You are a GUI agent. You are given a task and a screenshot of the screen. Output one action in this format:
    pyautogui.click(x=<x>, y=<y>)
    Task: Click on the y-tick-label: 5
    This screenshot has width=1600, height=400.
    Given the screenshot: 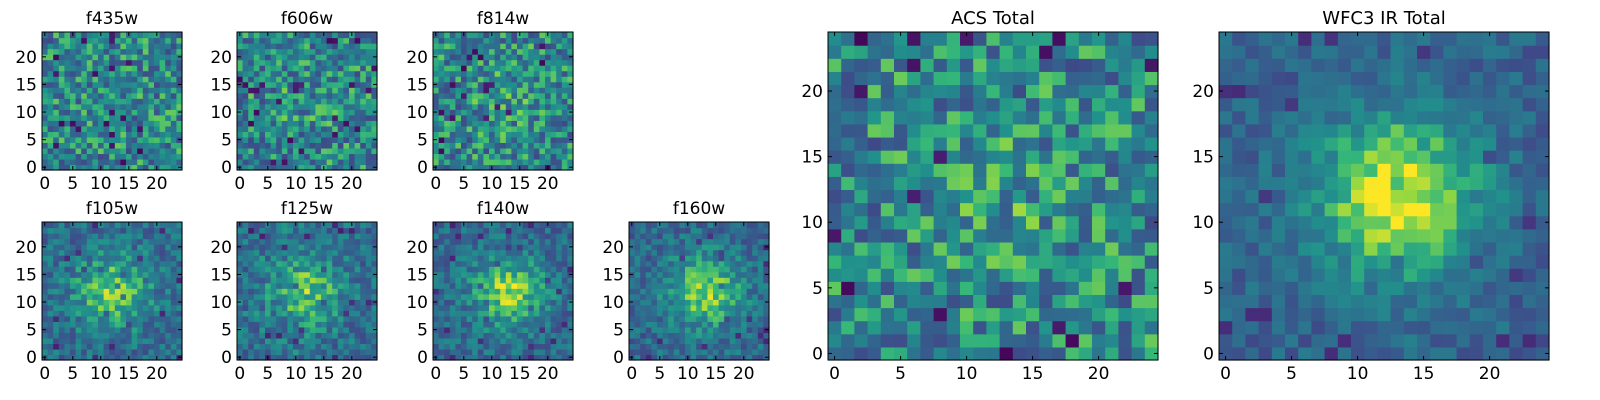 What is the action you would take?
    pyautogui.click(x=422, y=331)
    